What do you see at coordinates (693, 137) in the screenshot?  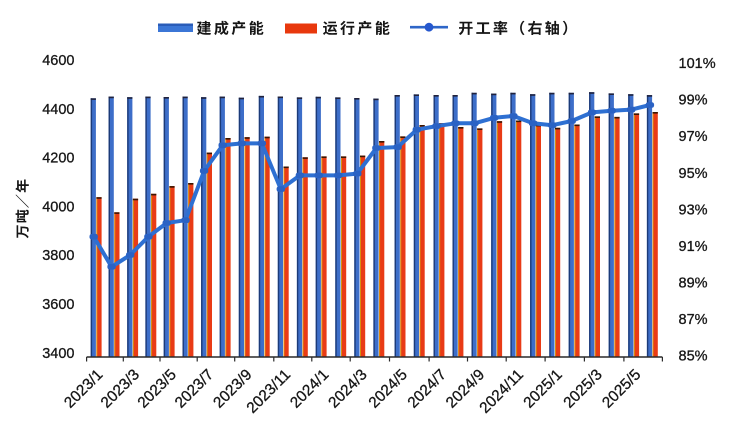 I see `svg-text: 97%` at bounding box center [693, 137].